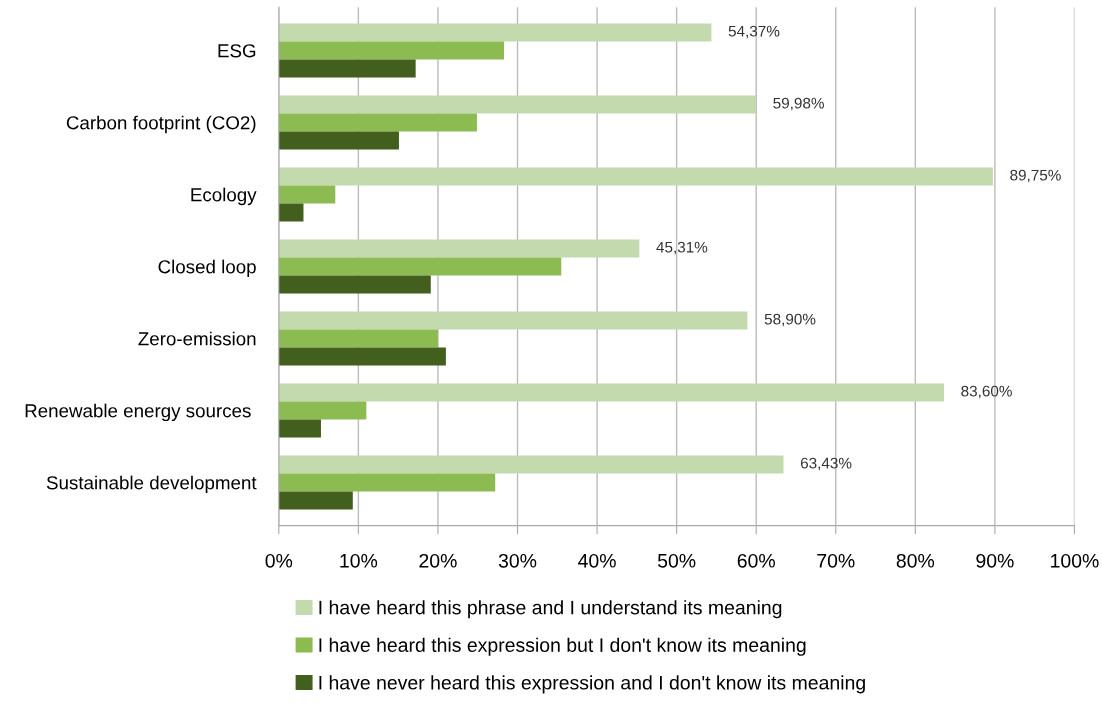 Image resolution: width=1102 pixels, height=725 pixels. I want to click on y-tick-label: Sustainable development, so click(151, 484).